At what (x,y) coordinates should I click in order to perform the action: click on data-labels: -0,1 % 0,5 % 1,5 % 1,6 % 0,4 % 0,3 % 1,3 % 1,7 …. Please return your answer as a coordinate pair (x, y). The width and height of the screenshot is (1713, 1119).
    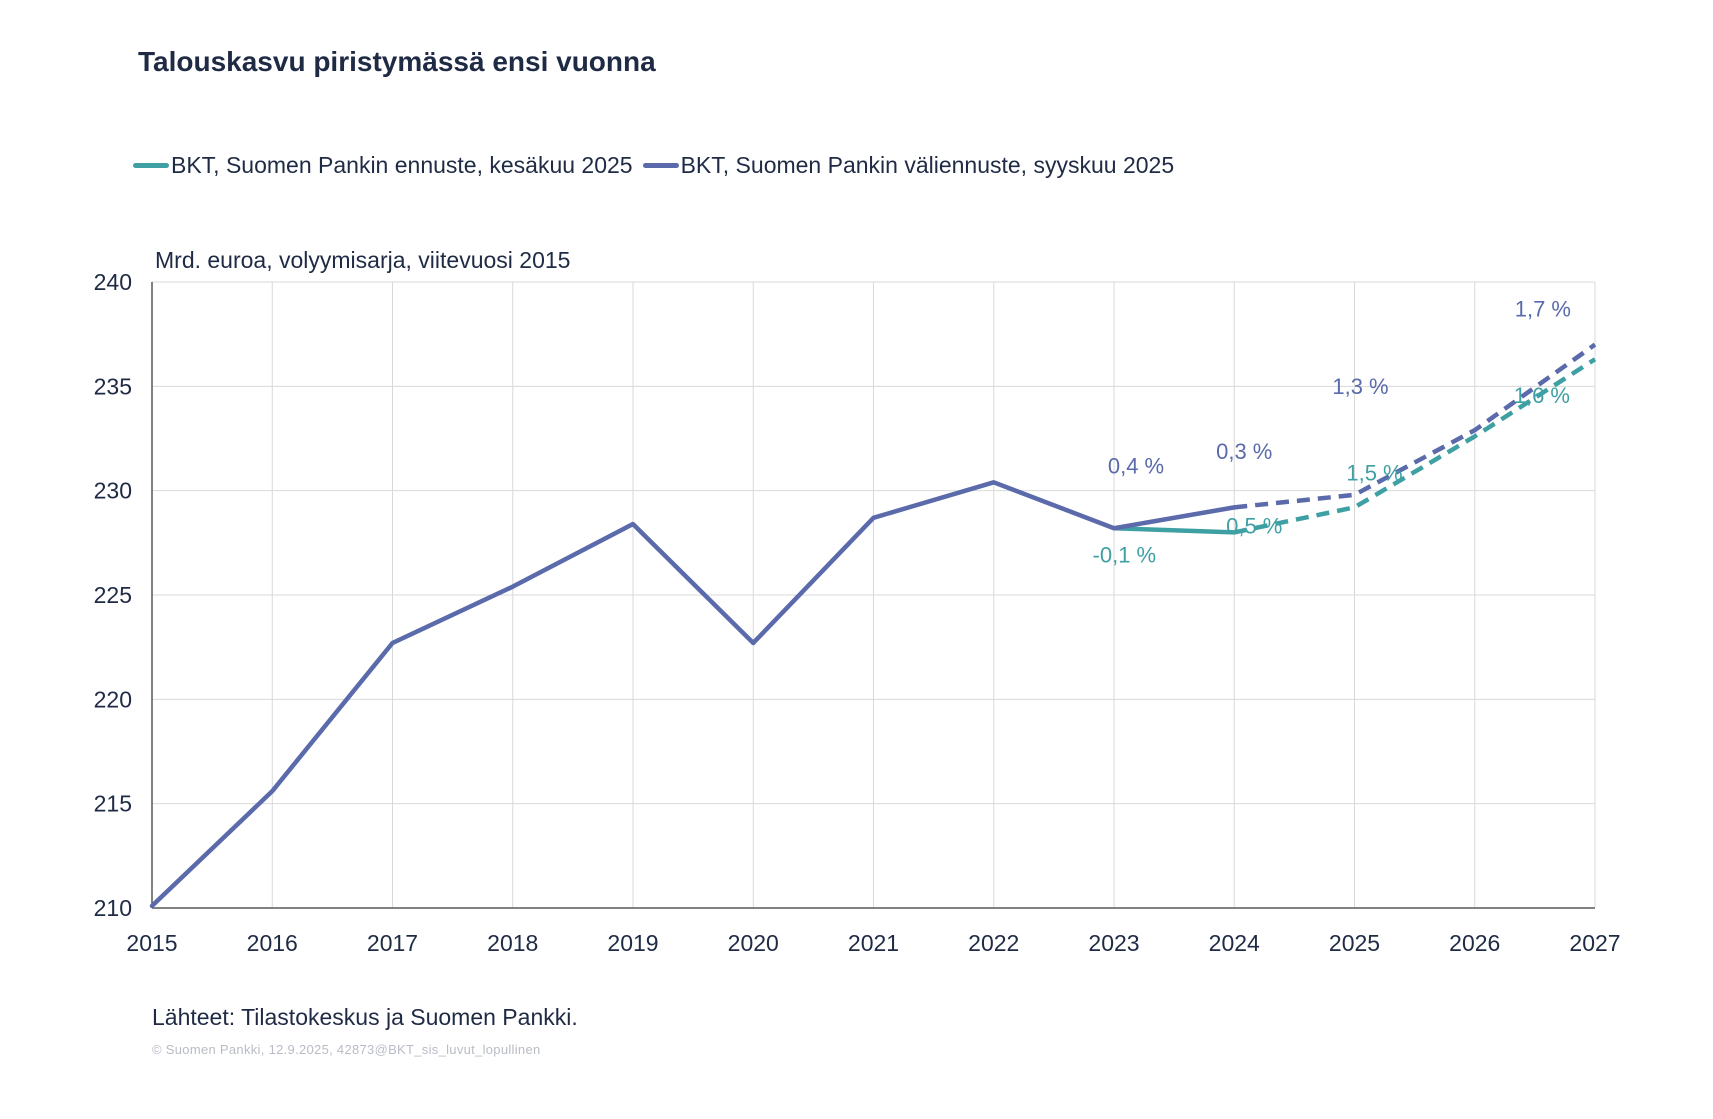
    Looking at the image, I should click on (1332, 432).